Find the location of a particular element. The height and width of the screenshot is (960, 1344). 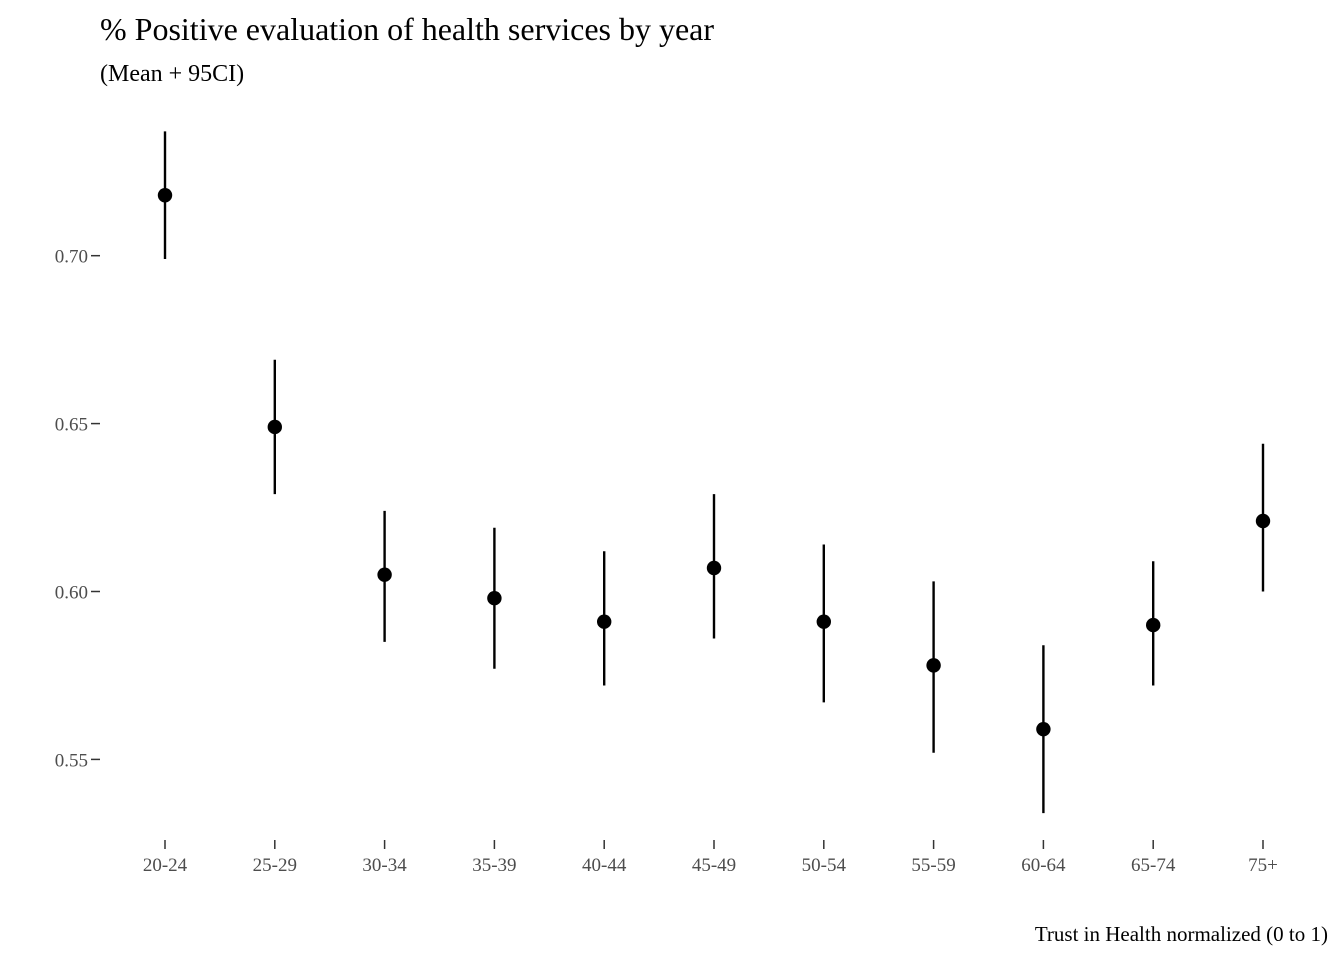

x-tick-label: 35-39 is located at coordinates (494, 865).